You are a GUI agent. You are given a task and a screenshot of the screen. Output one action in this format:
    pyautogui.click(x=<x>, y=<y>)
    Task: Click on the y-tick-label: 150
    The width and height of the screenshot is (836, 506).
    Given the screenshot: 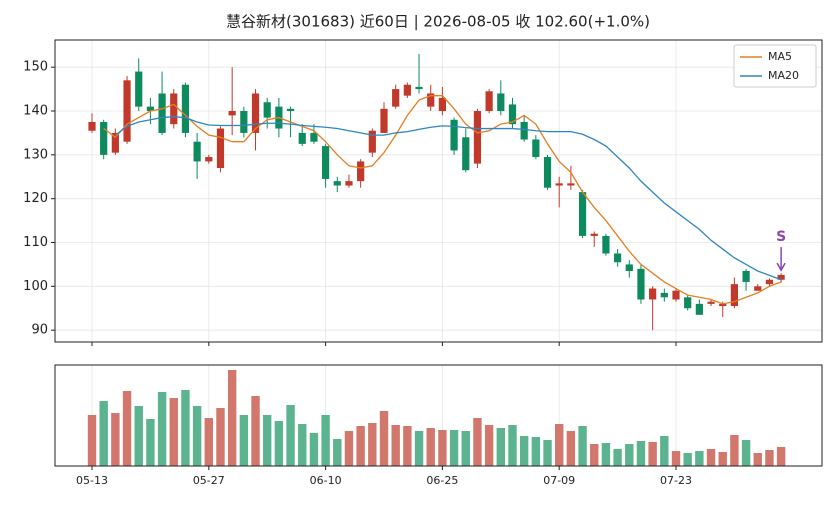 What is the action you would take?
    pyautogui.click(x=35, y=67)
    